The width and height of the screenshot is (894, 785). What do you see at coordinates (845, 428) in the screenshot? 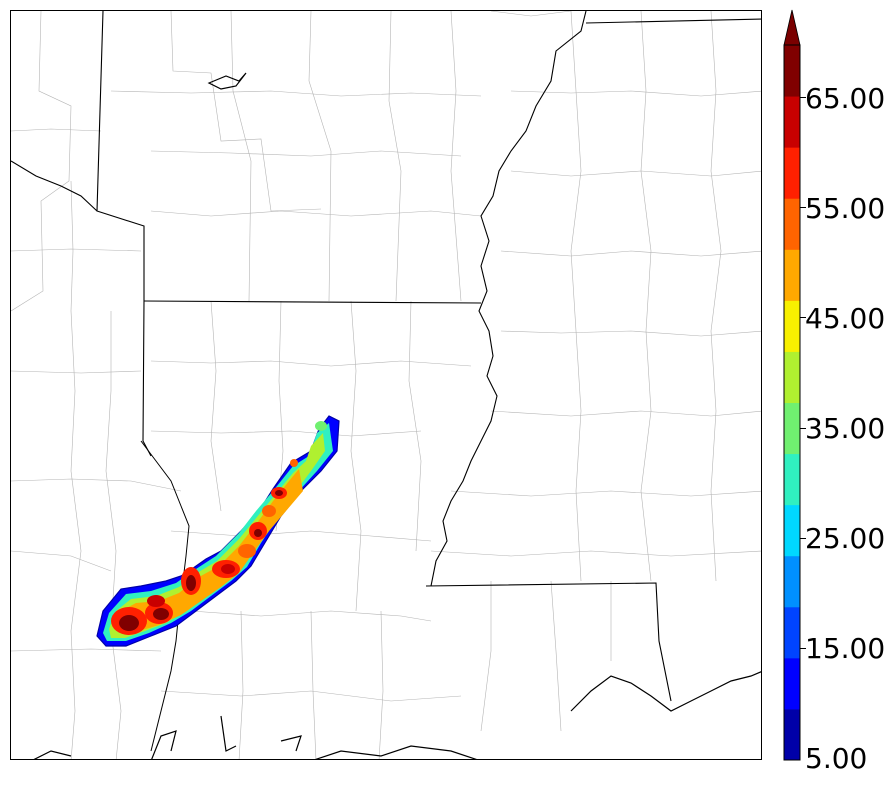
I see `colorbar-label-35: 35.00` at bounding box center [845, 428].